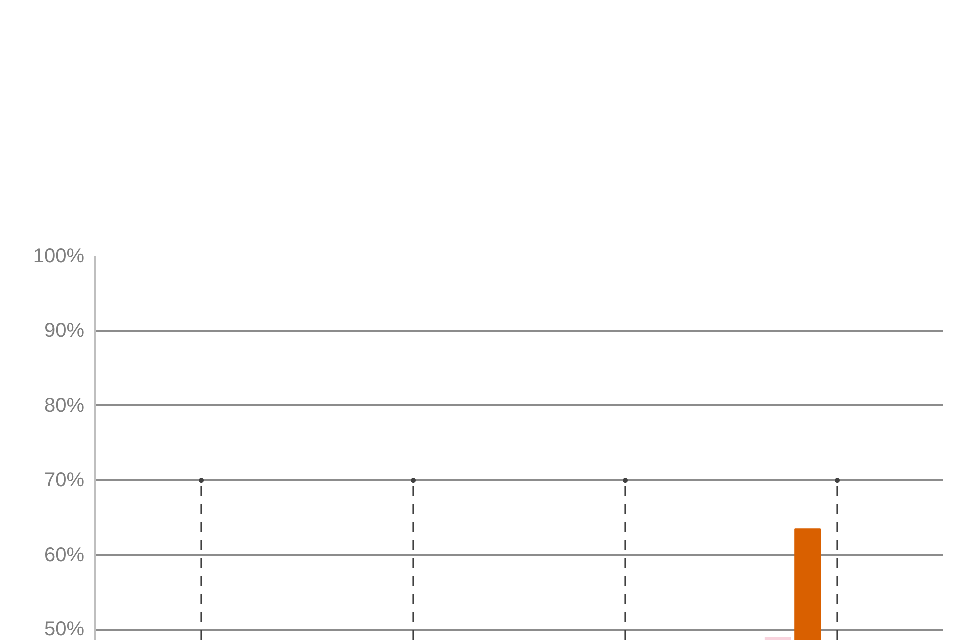 This screenshot has height=640, width=960. What do you see at coordinates (64, 331) in the screenshot?
I see `y-tick-label: 90%` at bounding box center [64, 331].